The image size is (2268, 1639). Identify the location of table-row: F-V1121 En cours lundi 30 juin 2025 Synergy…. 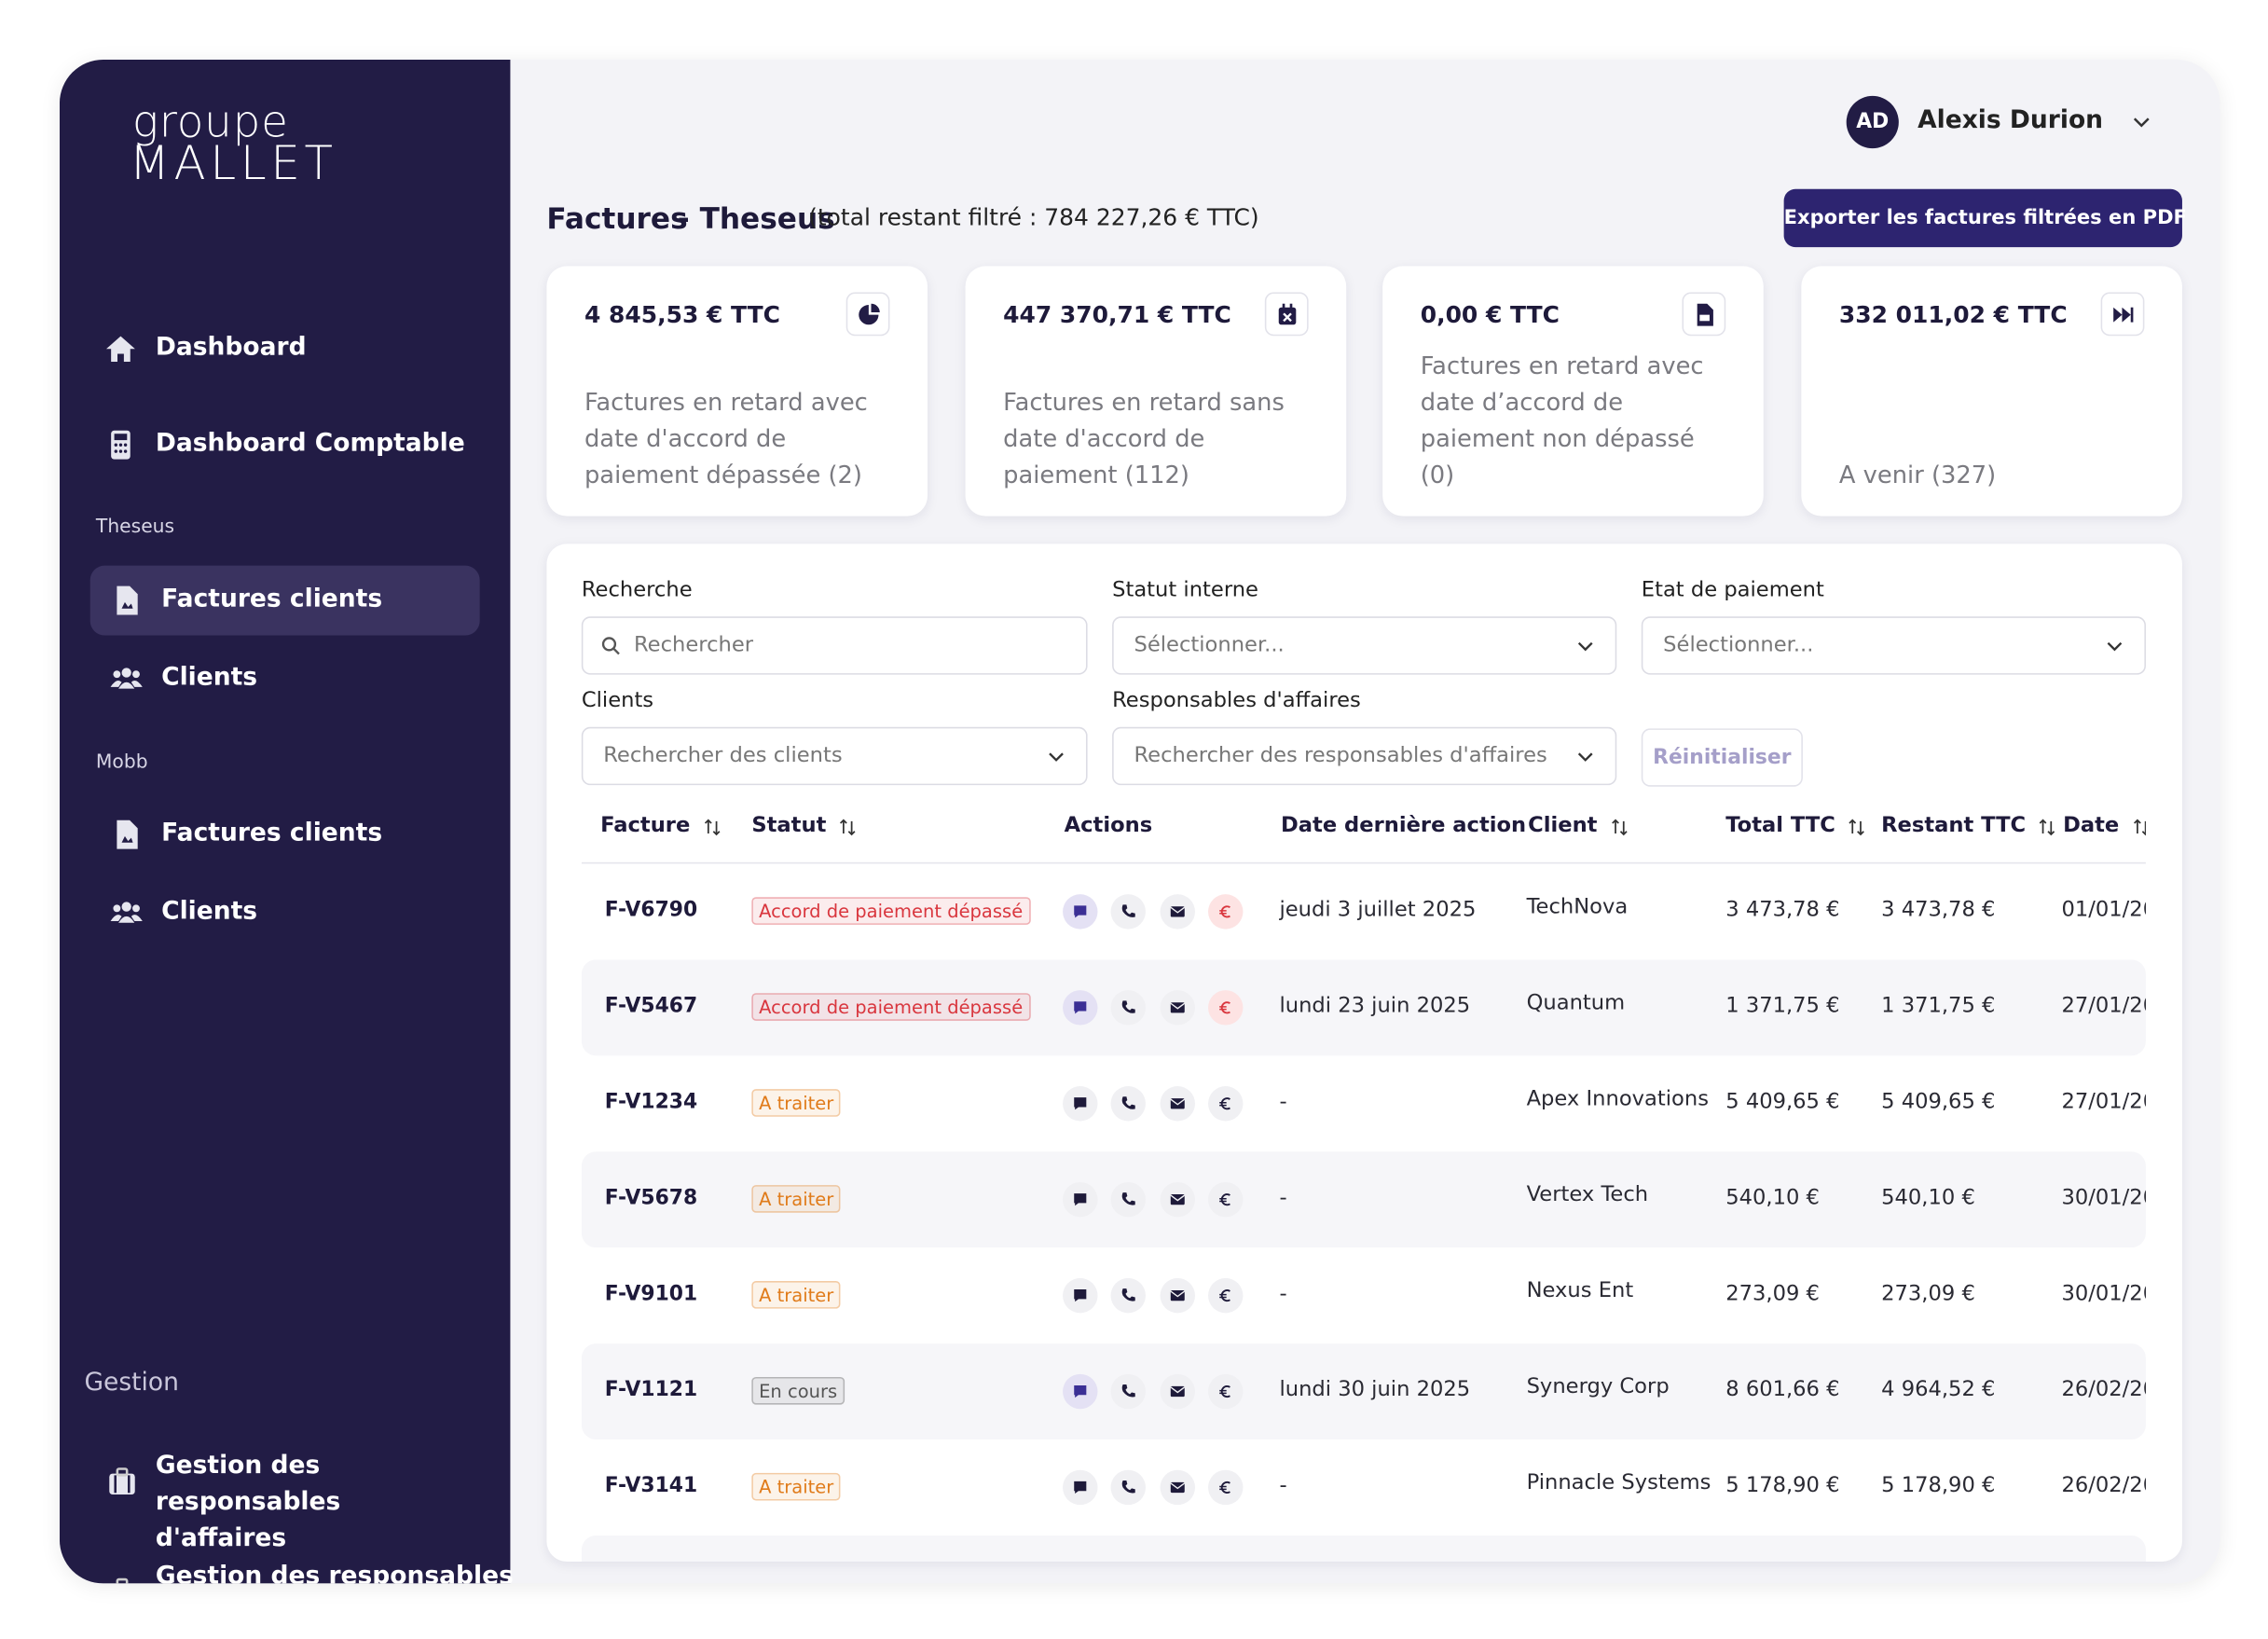
(1364, 1391).